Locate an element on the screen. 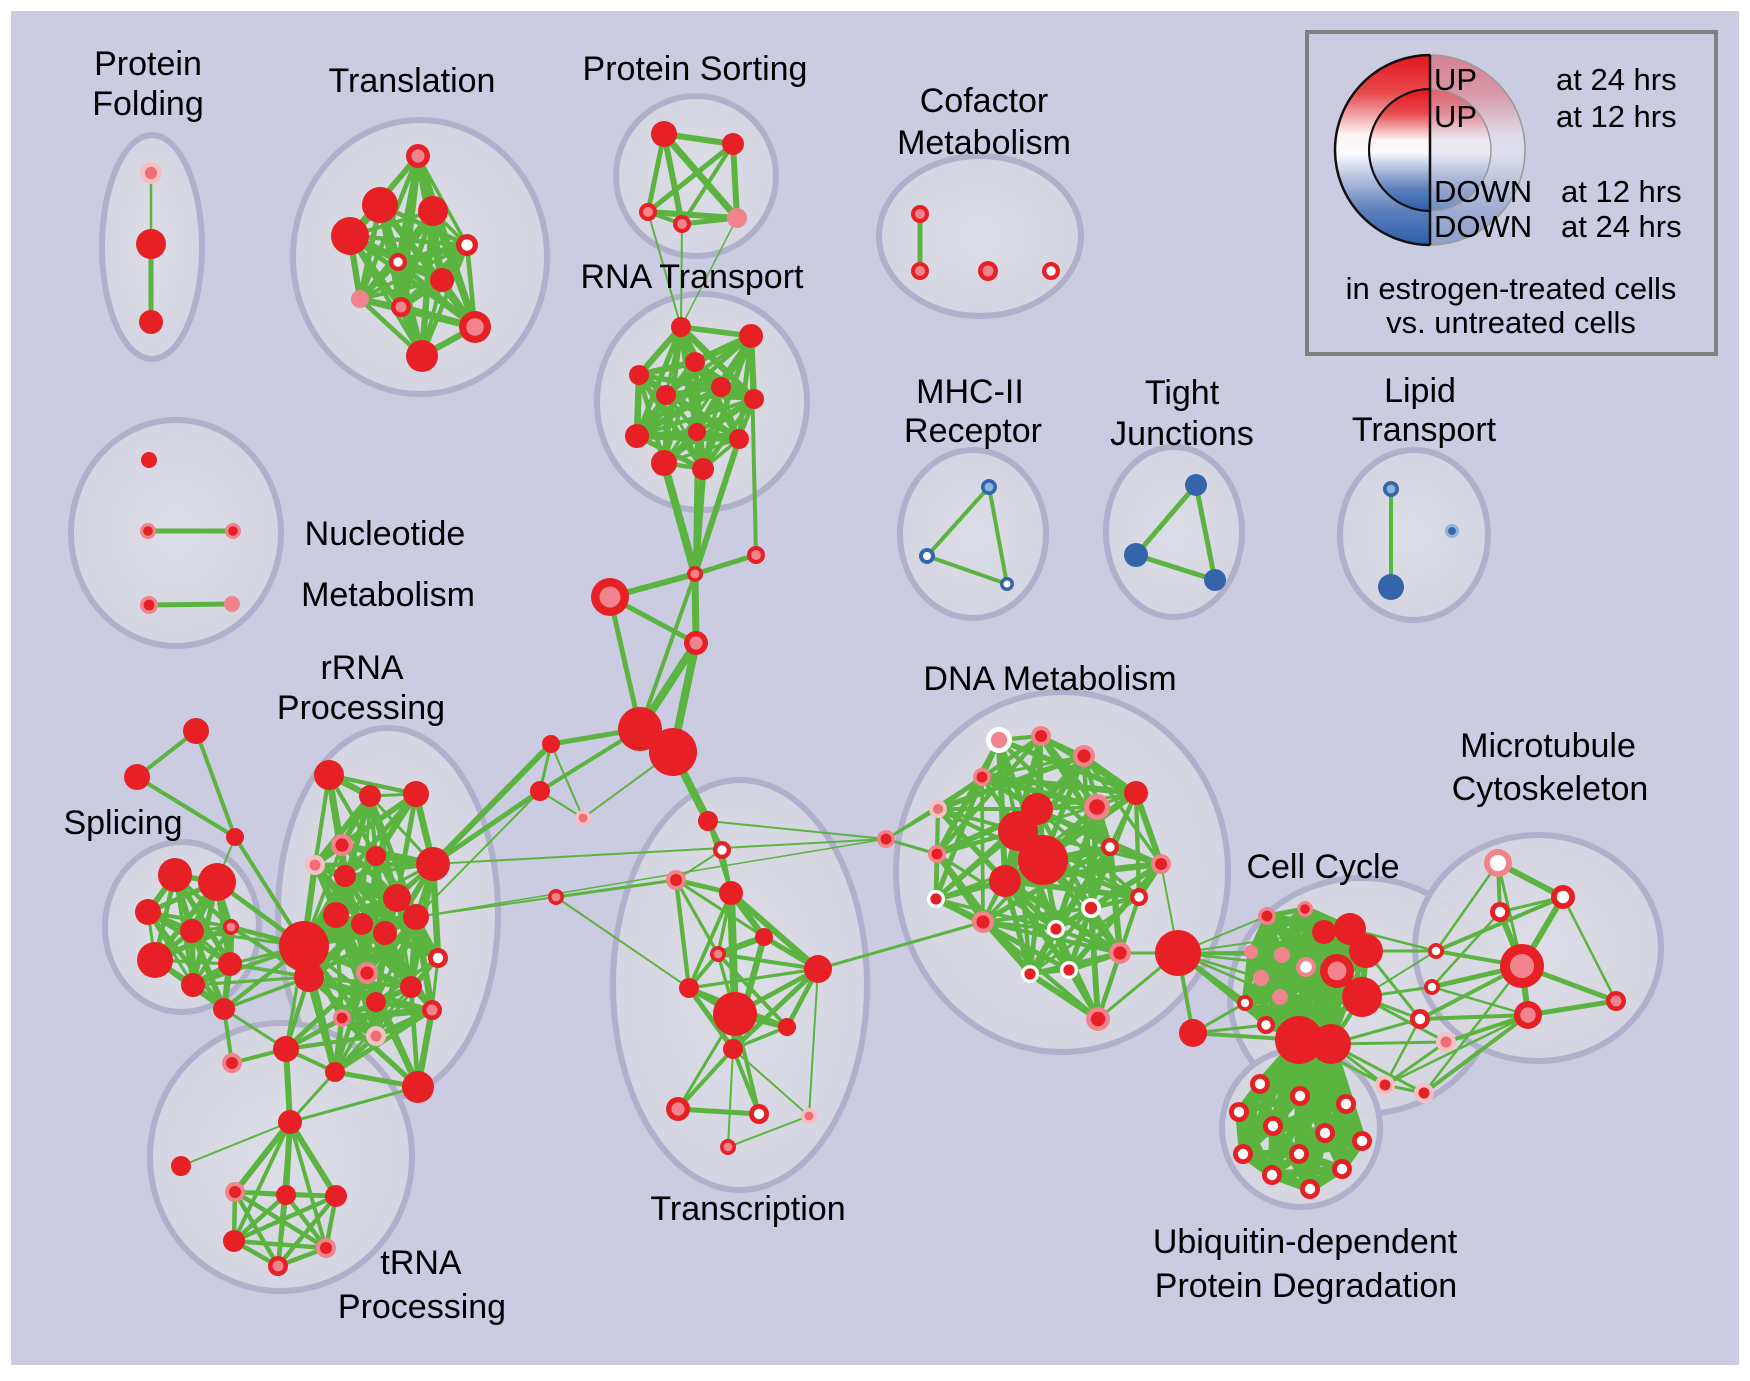  svg-text: RNA Transport is located at coordinates (693, 277).